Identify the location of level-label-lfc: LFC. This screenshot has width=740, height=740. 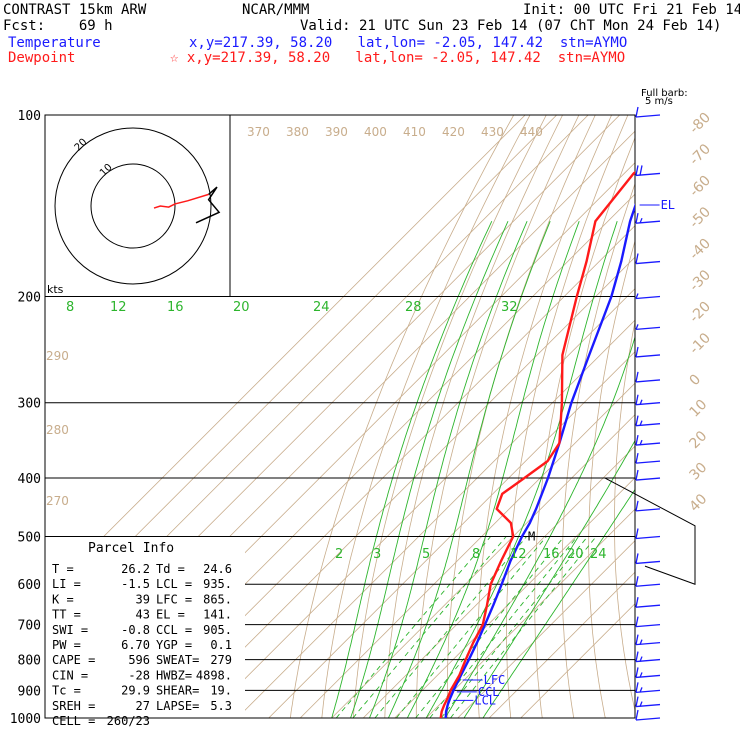
(495, 680).